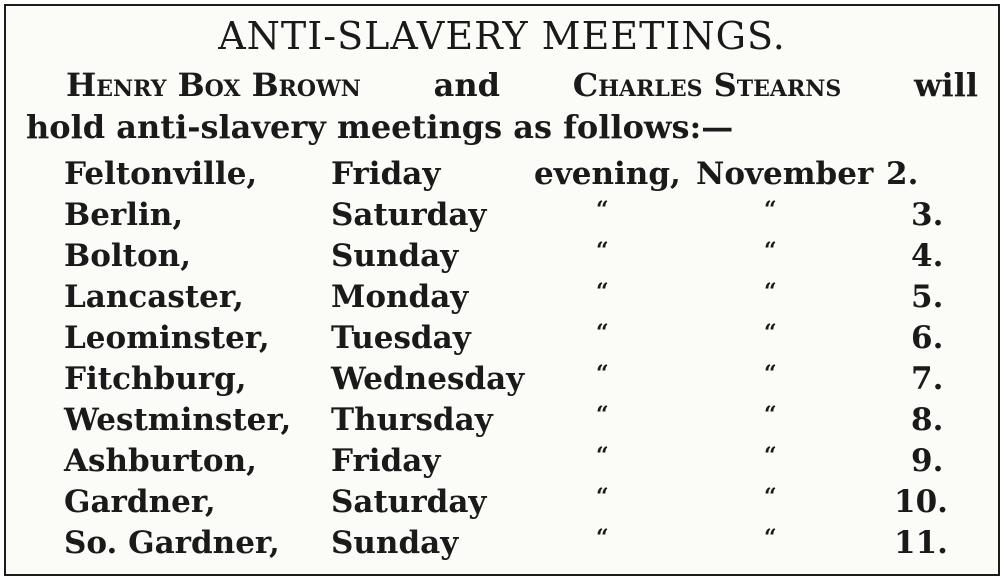  Describe the element at coordinates (213, 85) in the screenshot. I see `speaker-name-1: Henry Box Brown` at that location.